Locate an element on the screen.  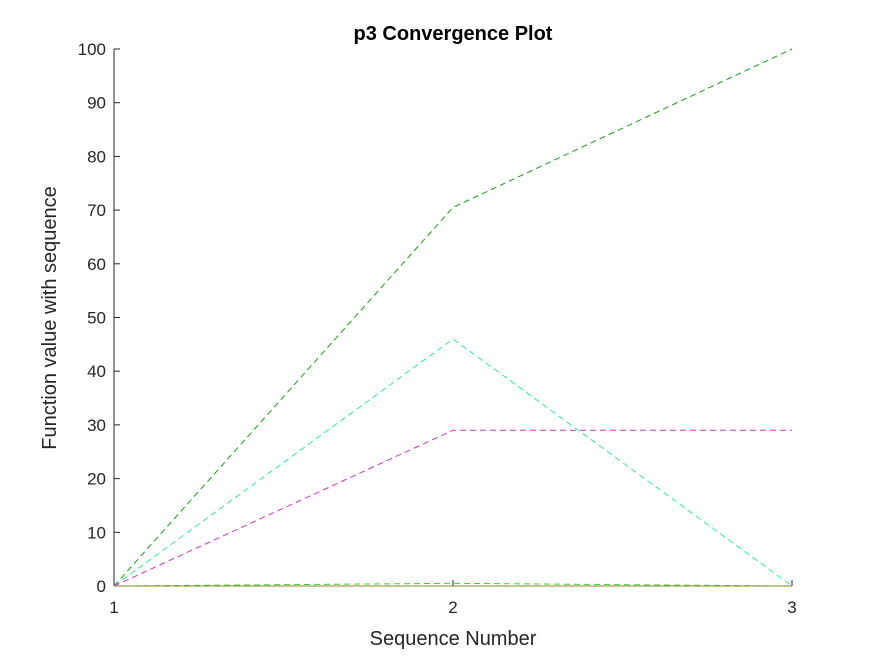
x-tick-label: 3 is located at coordinates (791, 607).